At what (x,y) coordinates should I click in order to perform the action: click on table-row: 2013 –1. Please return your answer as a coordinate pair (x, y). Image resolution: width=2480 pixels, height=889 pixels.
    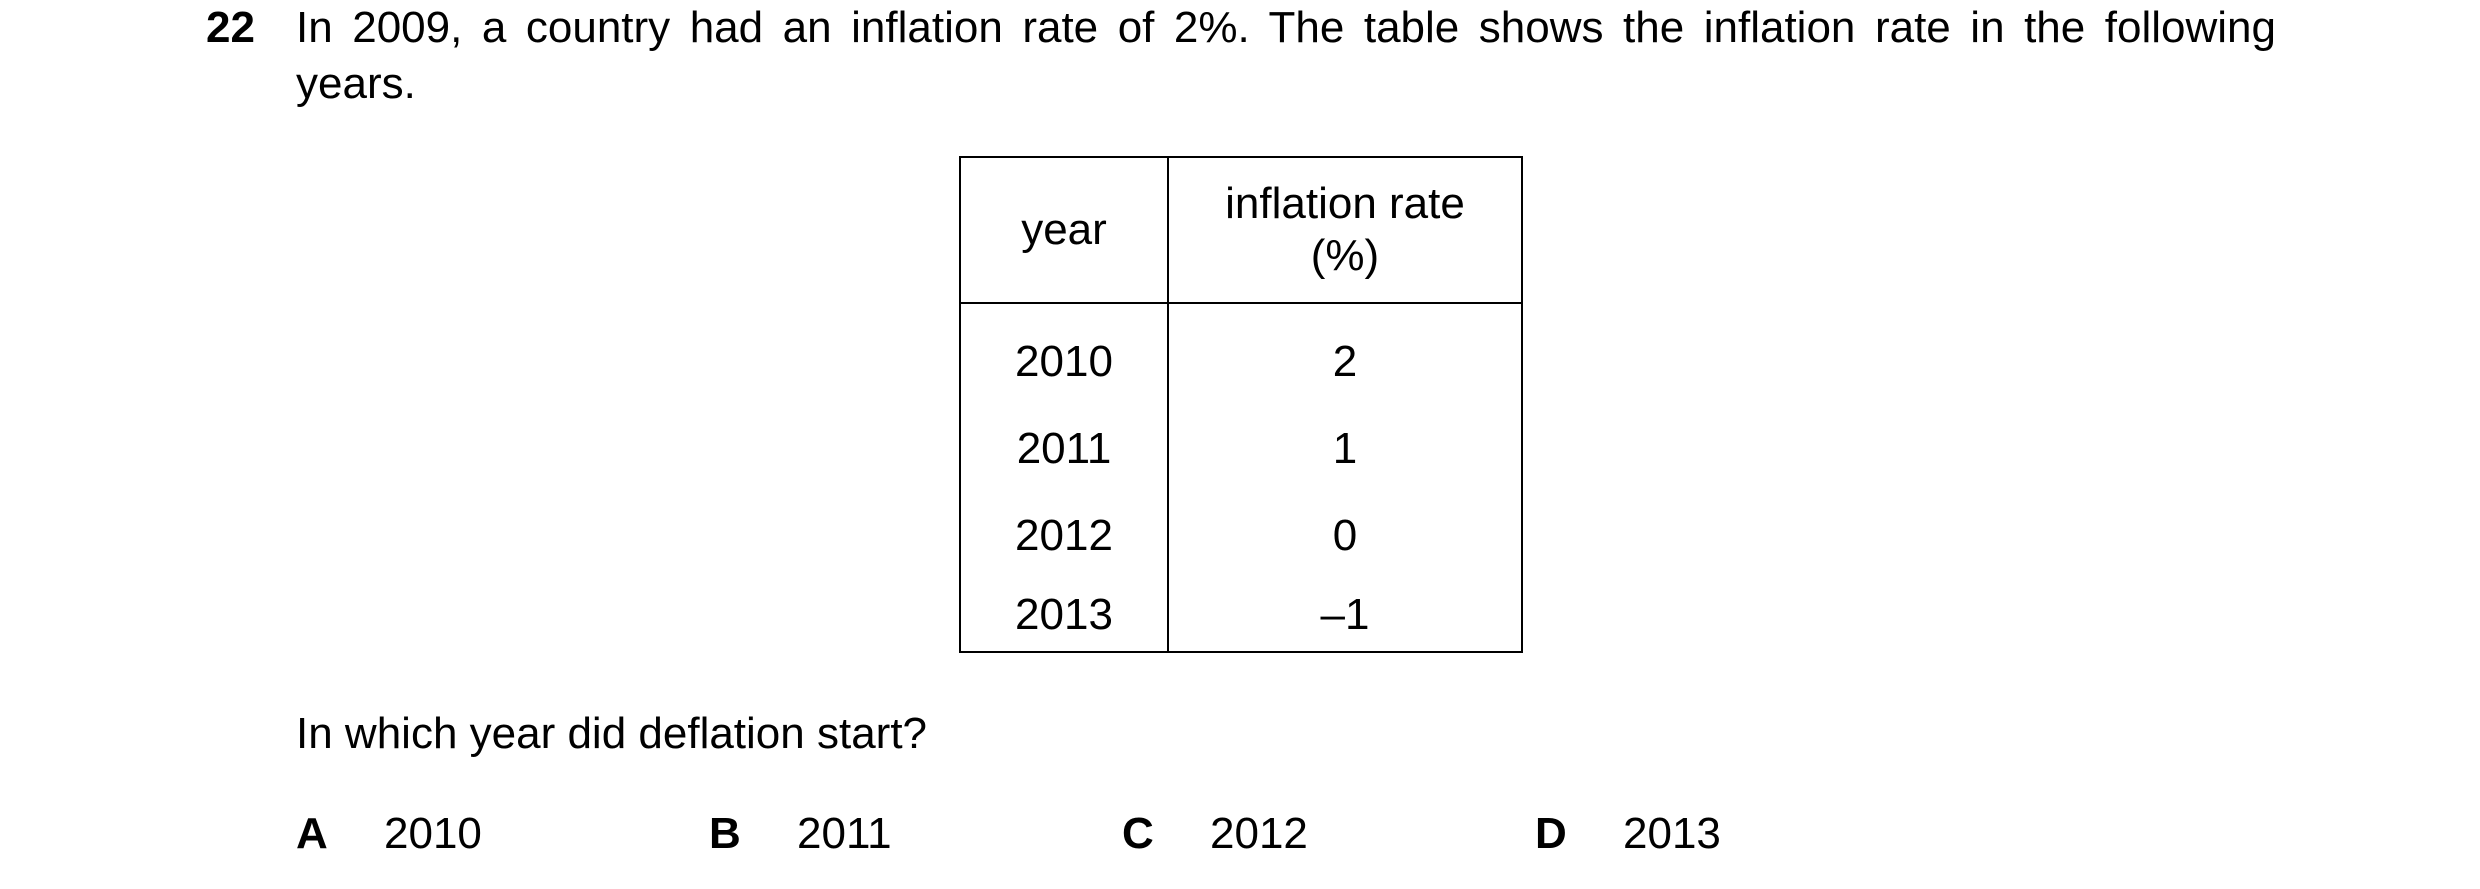
    Looking at the image, I should click on (1241, 616).